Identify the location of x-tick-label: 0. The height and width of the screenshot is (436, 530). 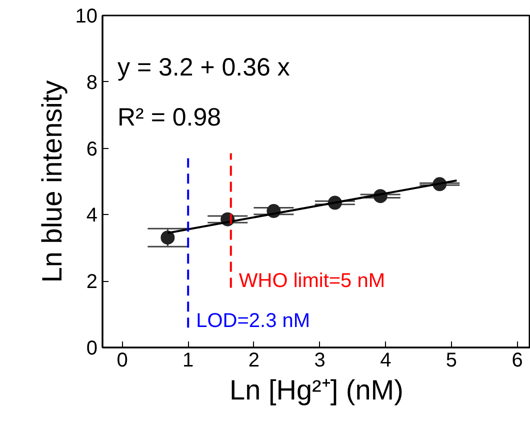
(122, 361).